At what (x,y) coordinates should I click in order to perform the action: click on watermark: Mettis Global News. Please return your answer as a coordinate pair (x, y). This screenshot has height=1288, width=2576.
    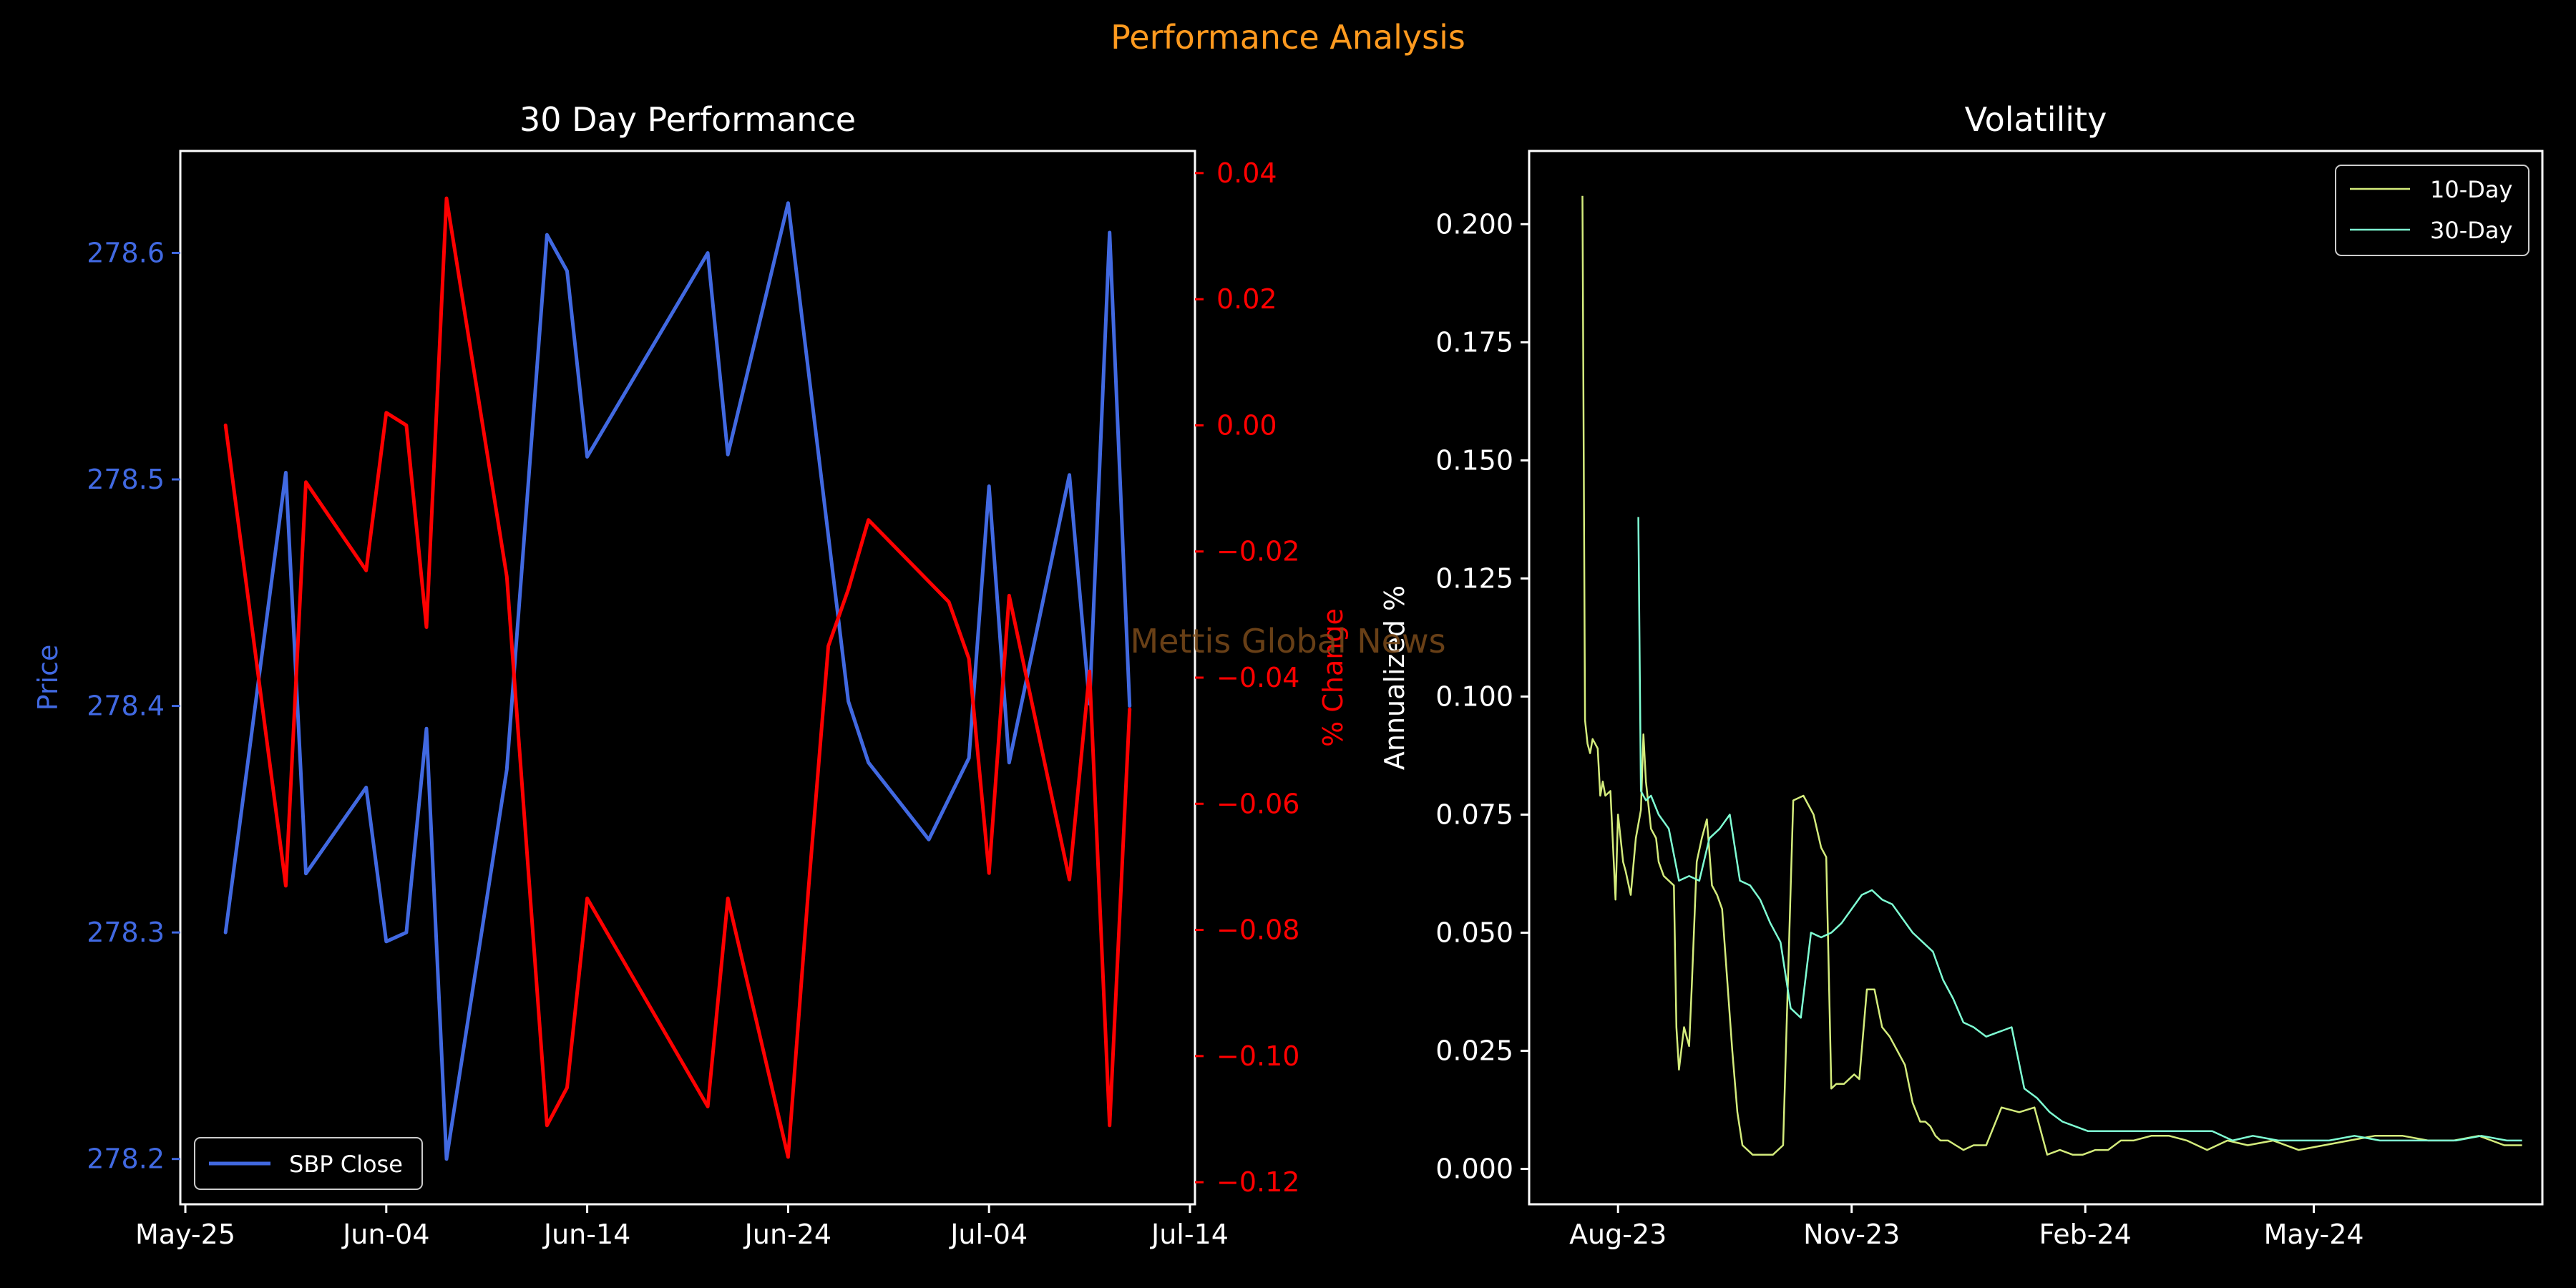
    Looking at the image, I should click on (1287, 641).